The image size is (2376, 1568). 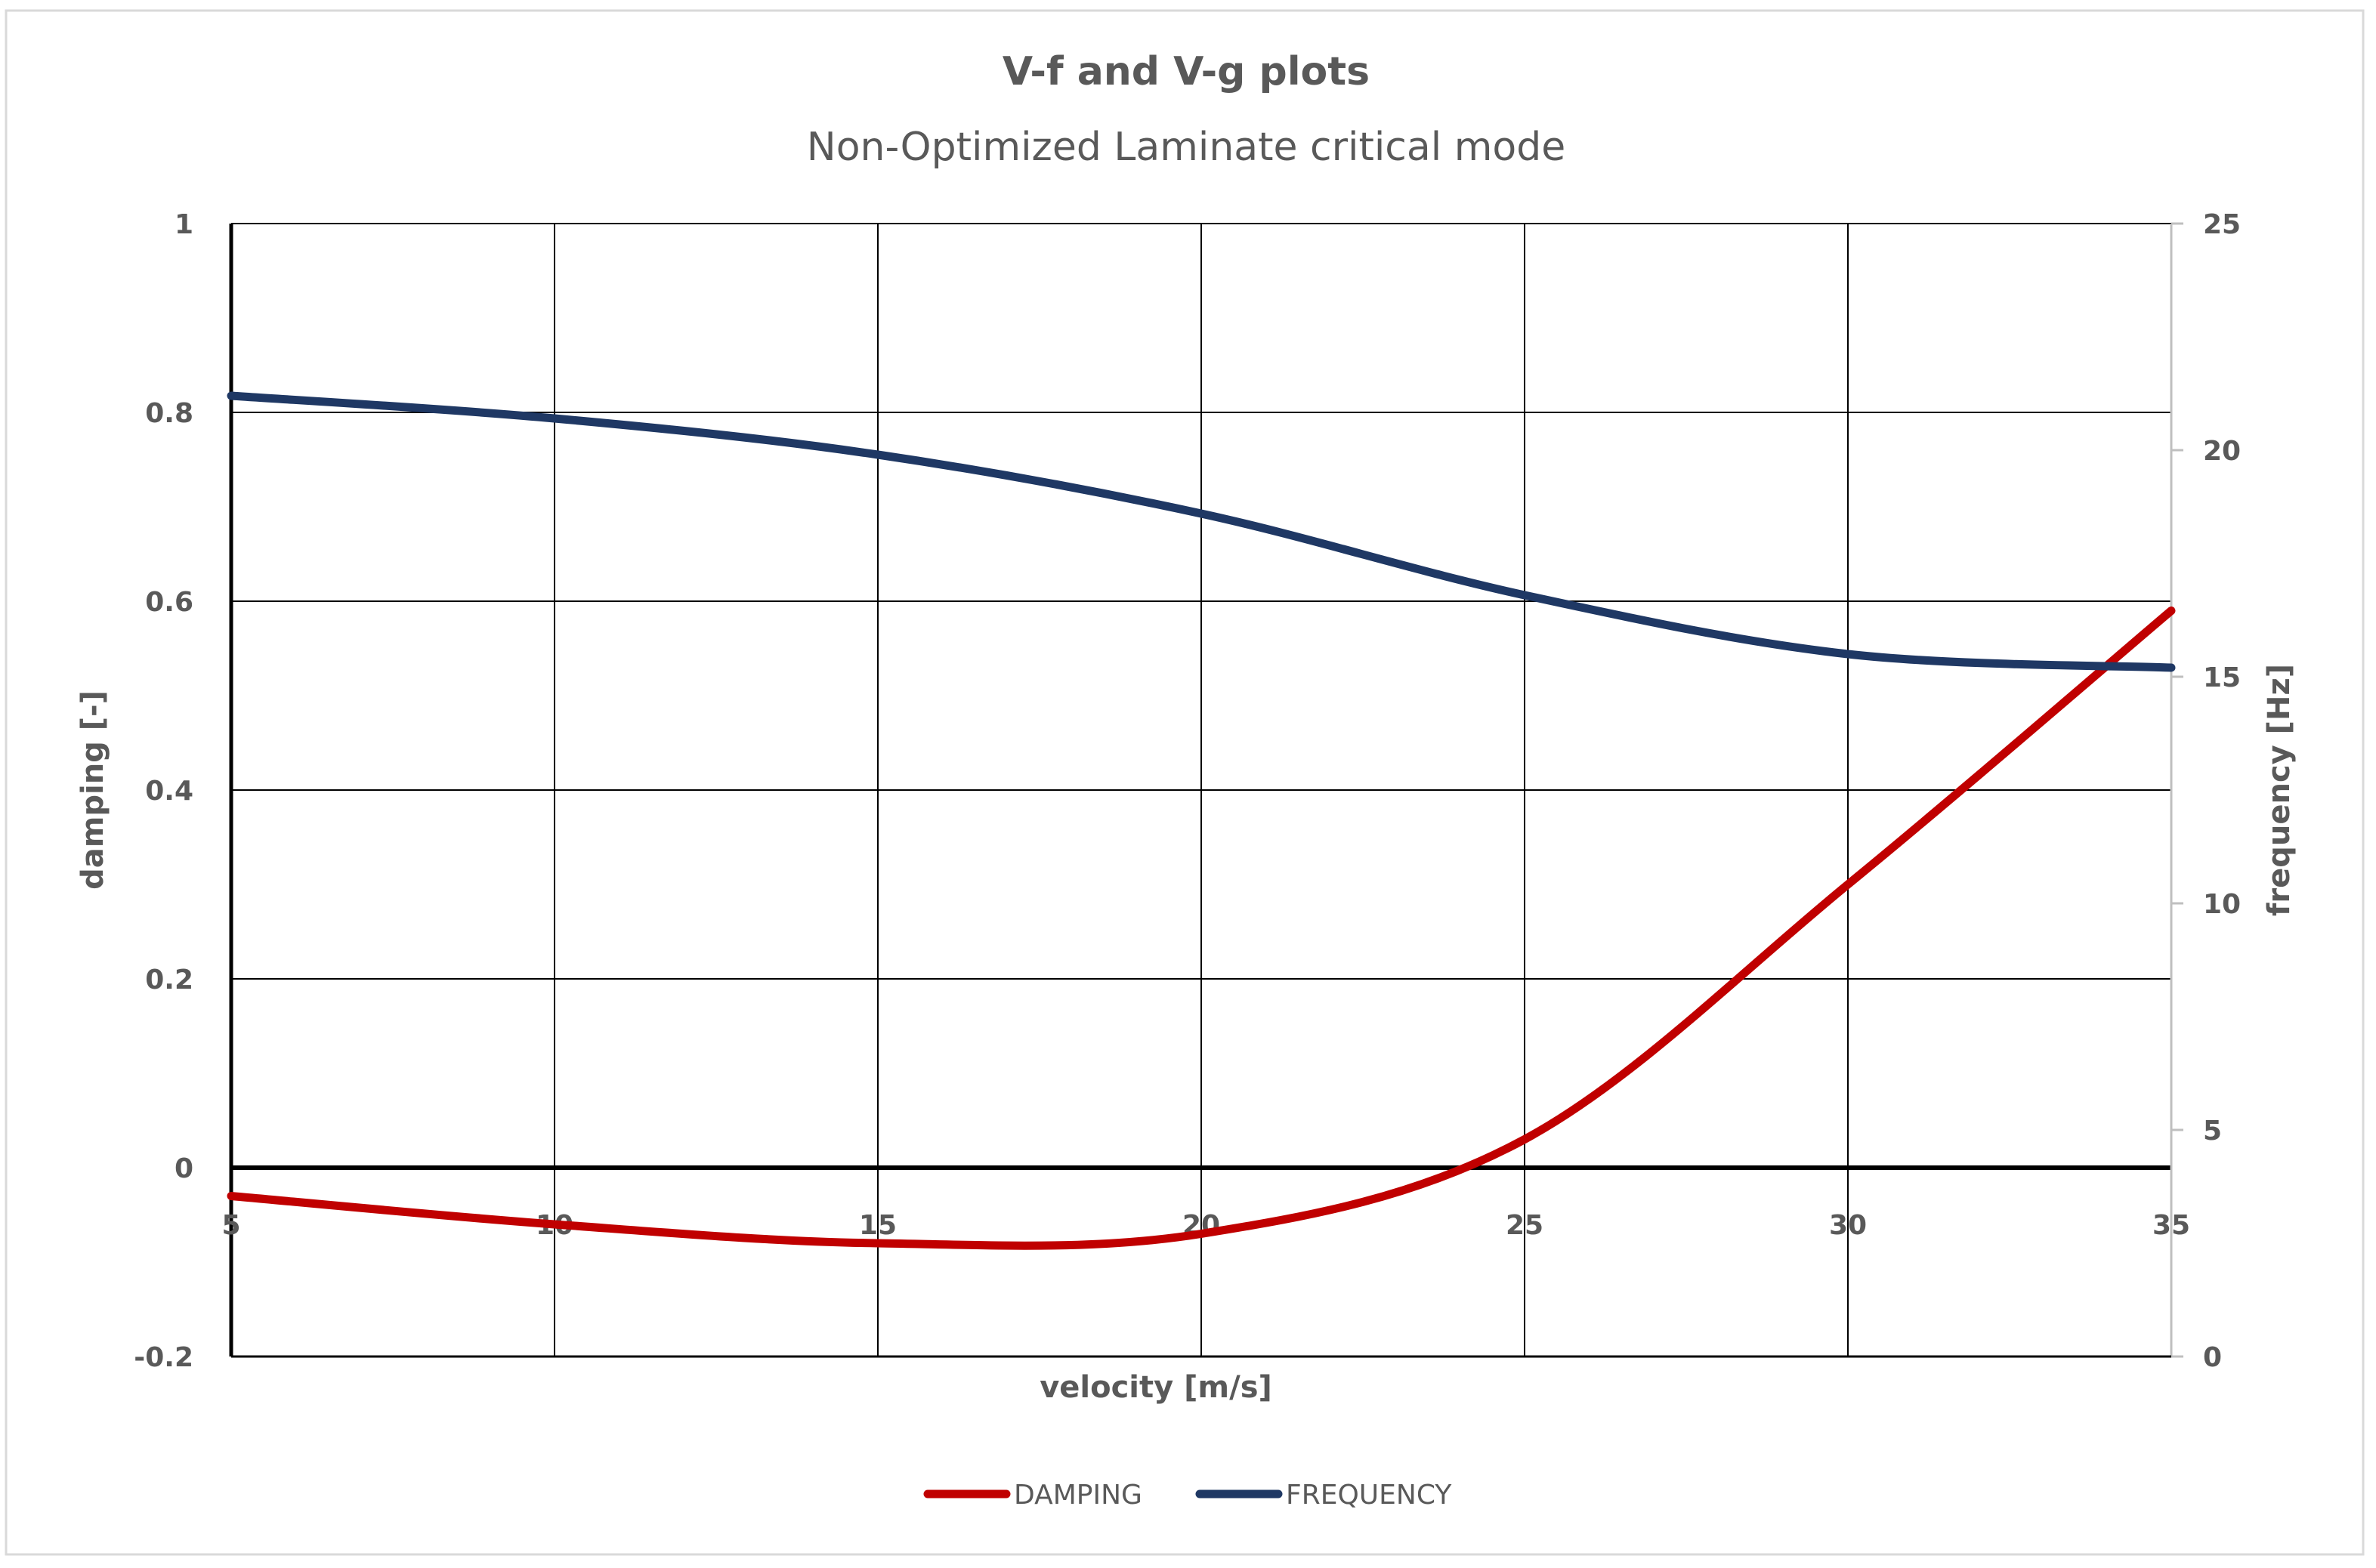 I want to click on y-tick-label: 0.6, so click(x=169, y=602).